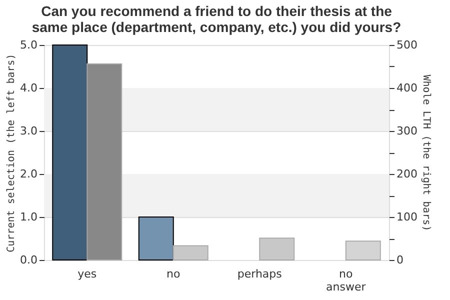 Image resolution: width=450 pixels, height=300 pixels. What do you see at coordinates (29, 45) in the screenshot?
I see `y-tick-label: 5.0` at bounding box center [29, 45].